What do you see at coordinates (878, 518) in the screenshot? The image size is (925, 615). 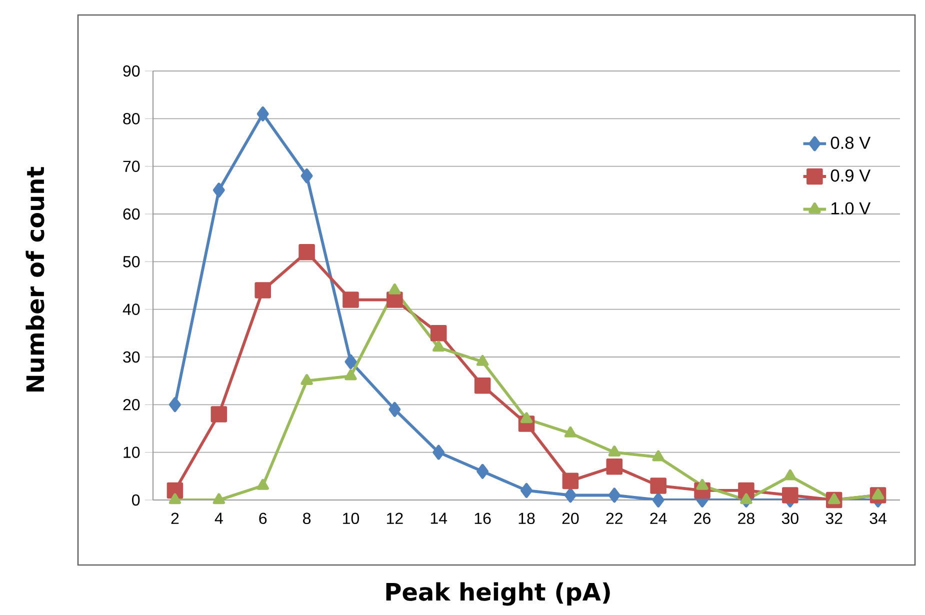 I see `x-tick-label: 34` at bounding box center [878, 518].